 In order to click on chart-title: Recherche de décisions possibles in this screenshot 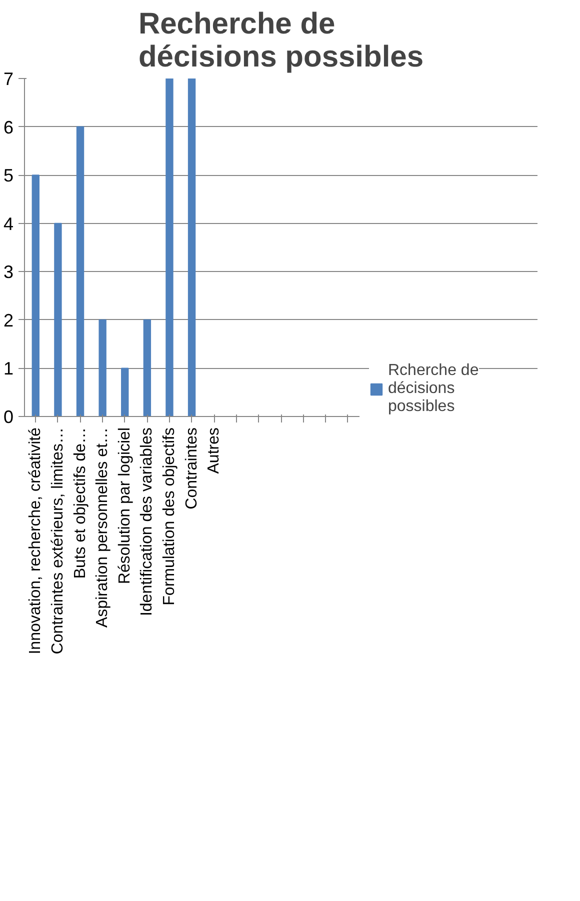, I will do `click(281, 41)`.